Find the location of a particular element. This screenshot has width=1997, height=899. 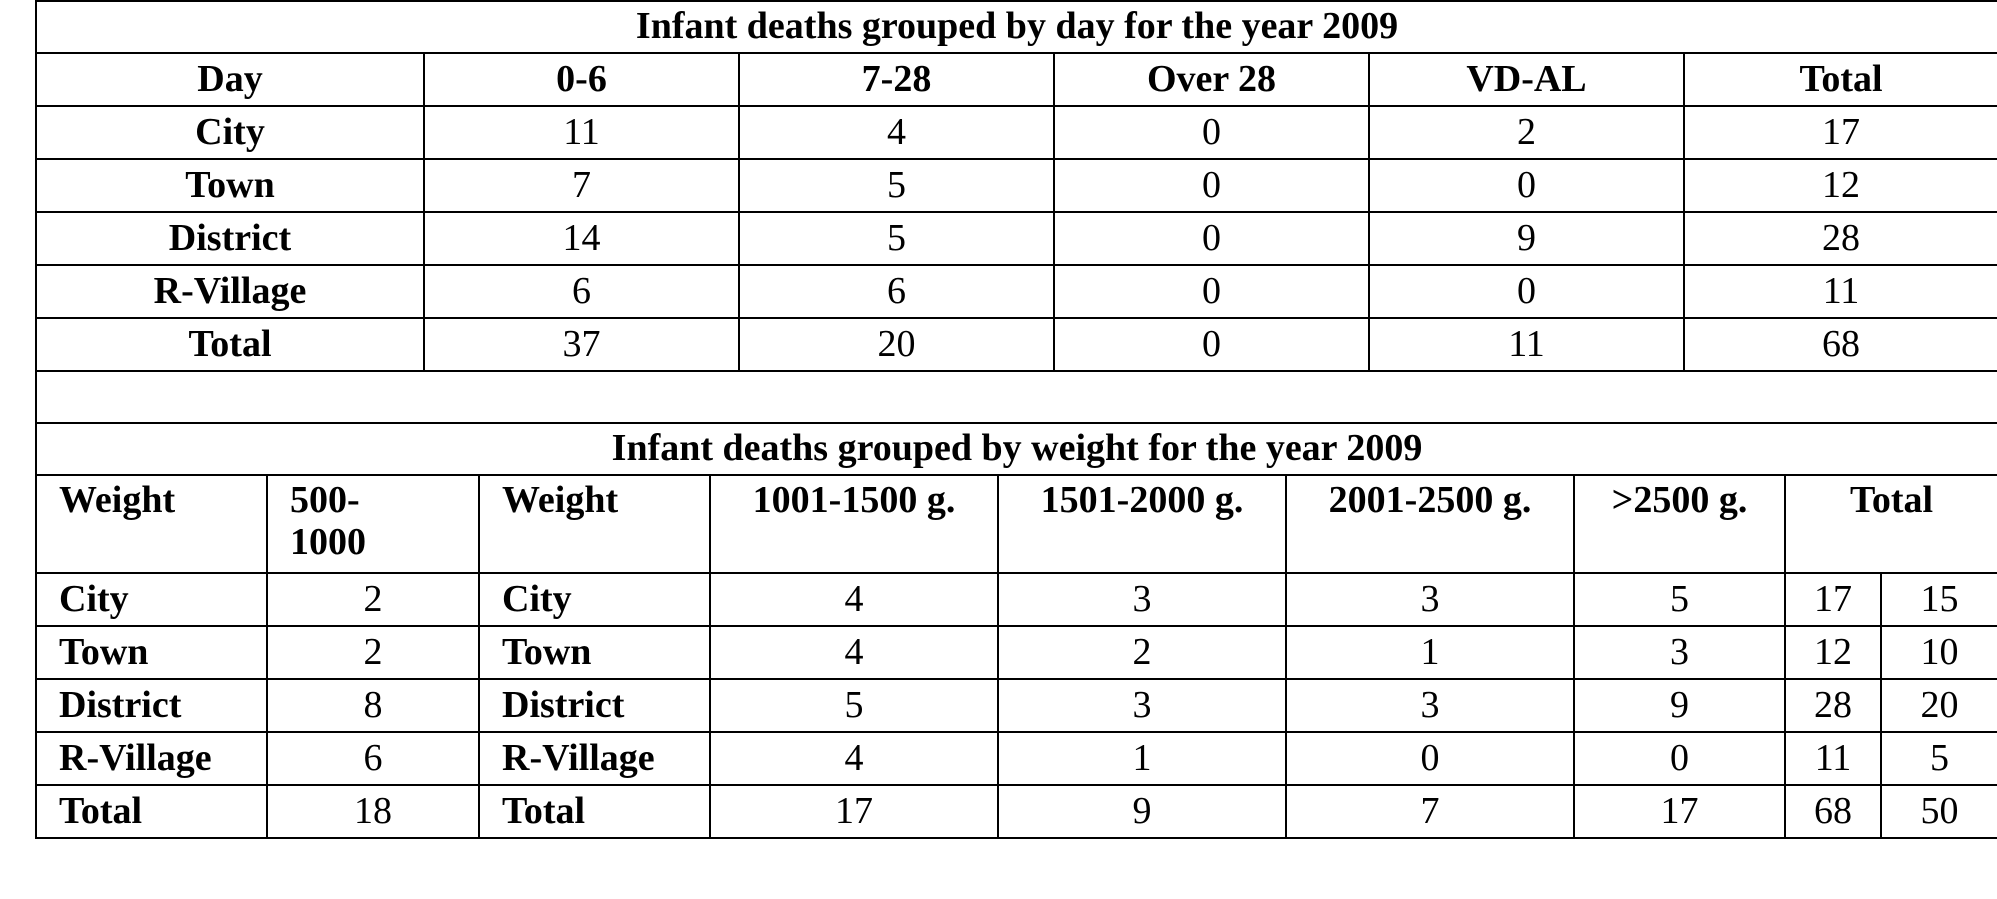

table-cell: 14 is located at coordinates (581, 238).